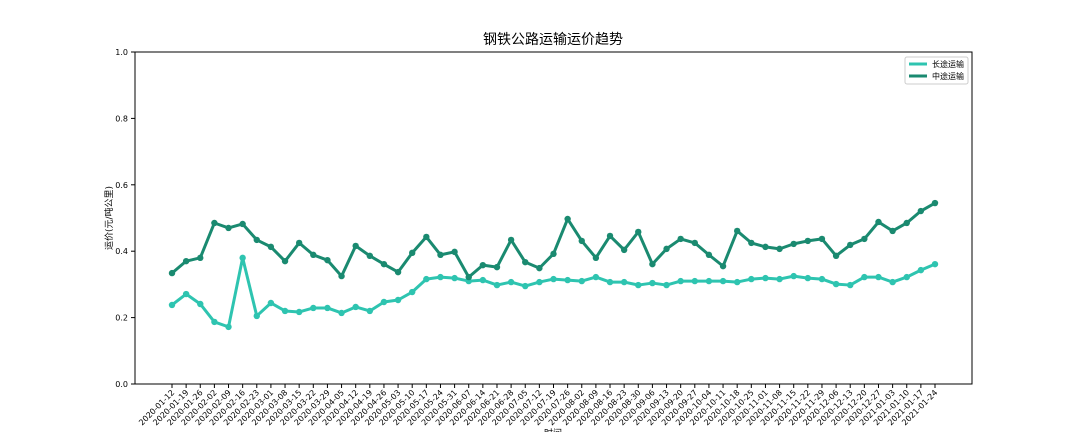 The height and width of the screenshot is (436, 1080). What do you see at coordinates (948, 76) in the screenshot?
I see `legend-label: 中途运输` at bounding box center [948, 76].